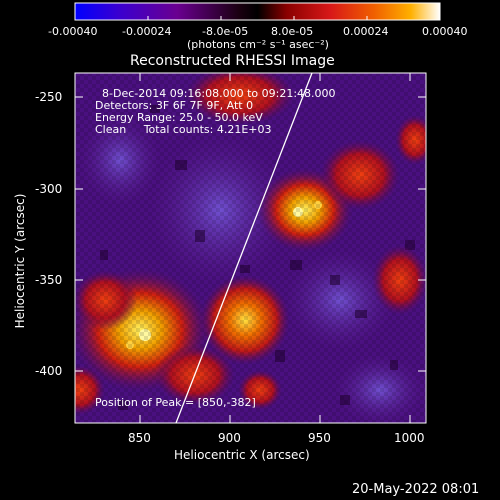 The width and height of the screenshot is (500, 500). What do you see at coordinates (147, 31) in the screenshot?
I see `colorbar-tick-label: -0.00024` at bounding box center [147, 31].